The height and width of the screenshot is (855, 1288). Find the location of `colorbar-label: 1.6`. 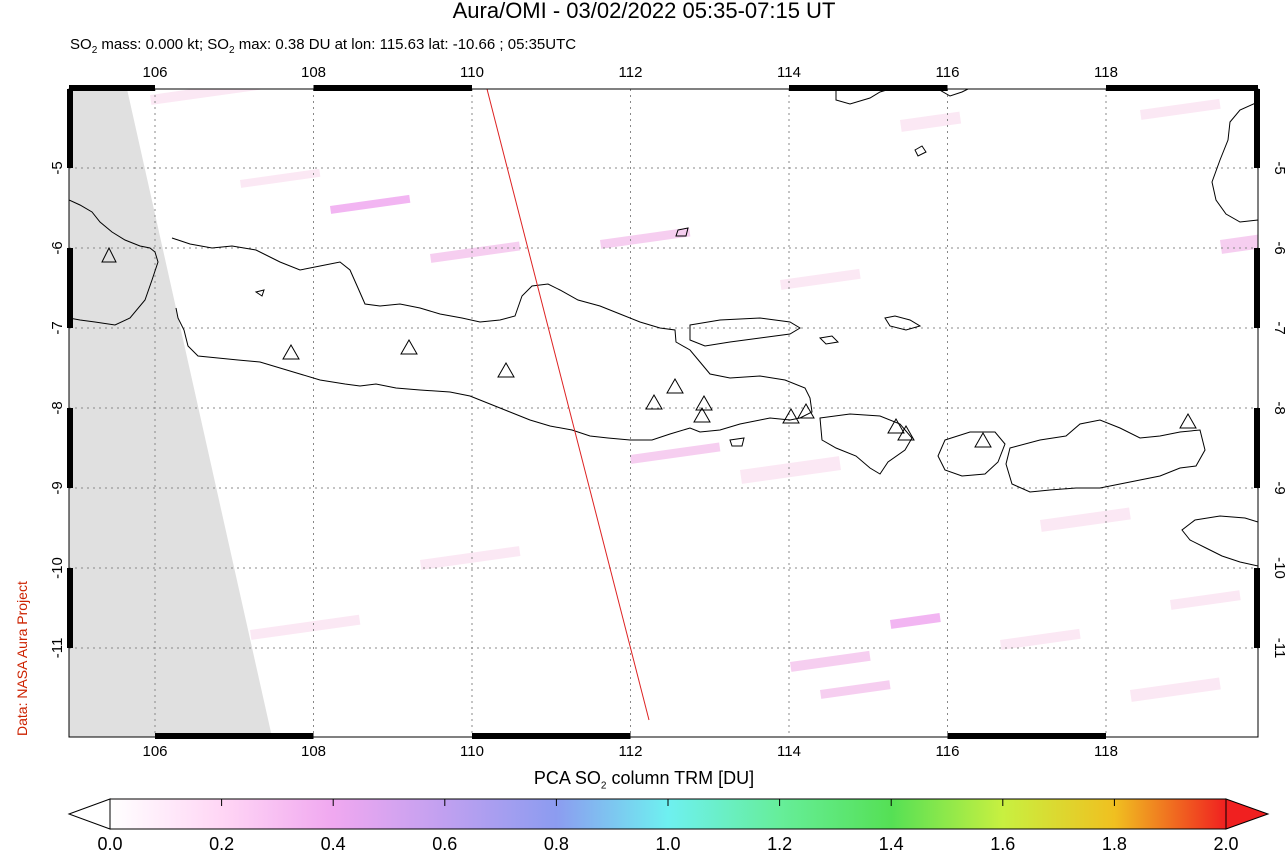

colorbar-label: 1.6 is located at coordinates (1003, 844).